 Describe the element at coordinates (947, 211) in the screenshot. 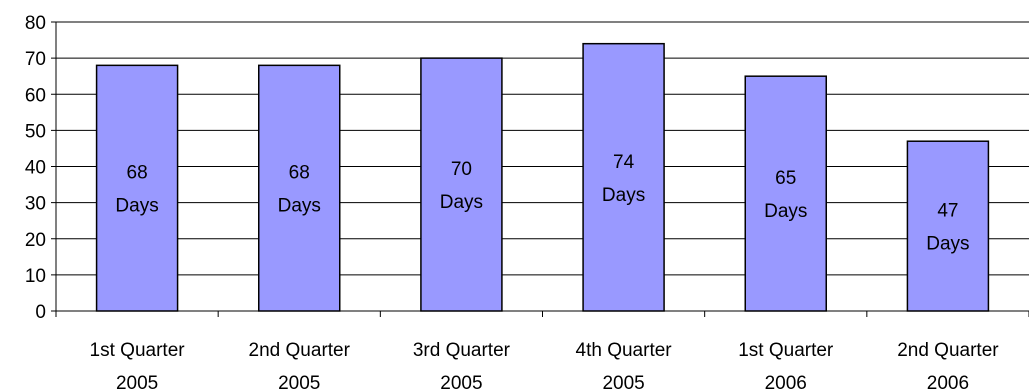

I see `bar-data-label: 47` at that location.